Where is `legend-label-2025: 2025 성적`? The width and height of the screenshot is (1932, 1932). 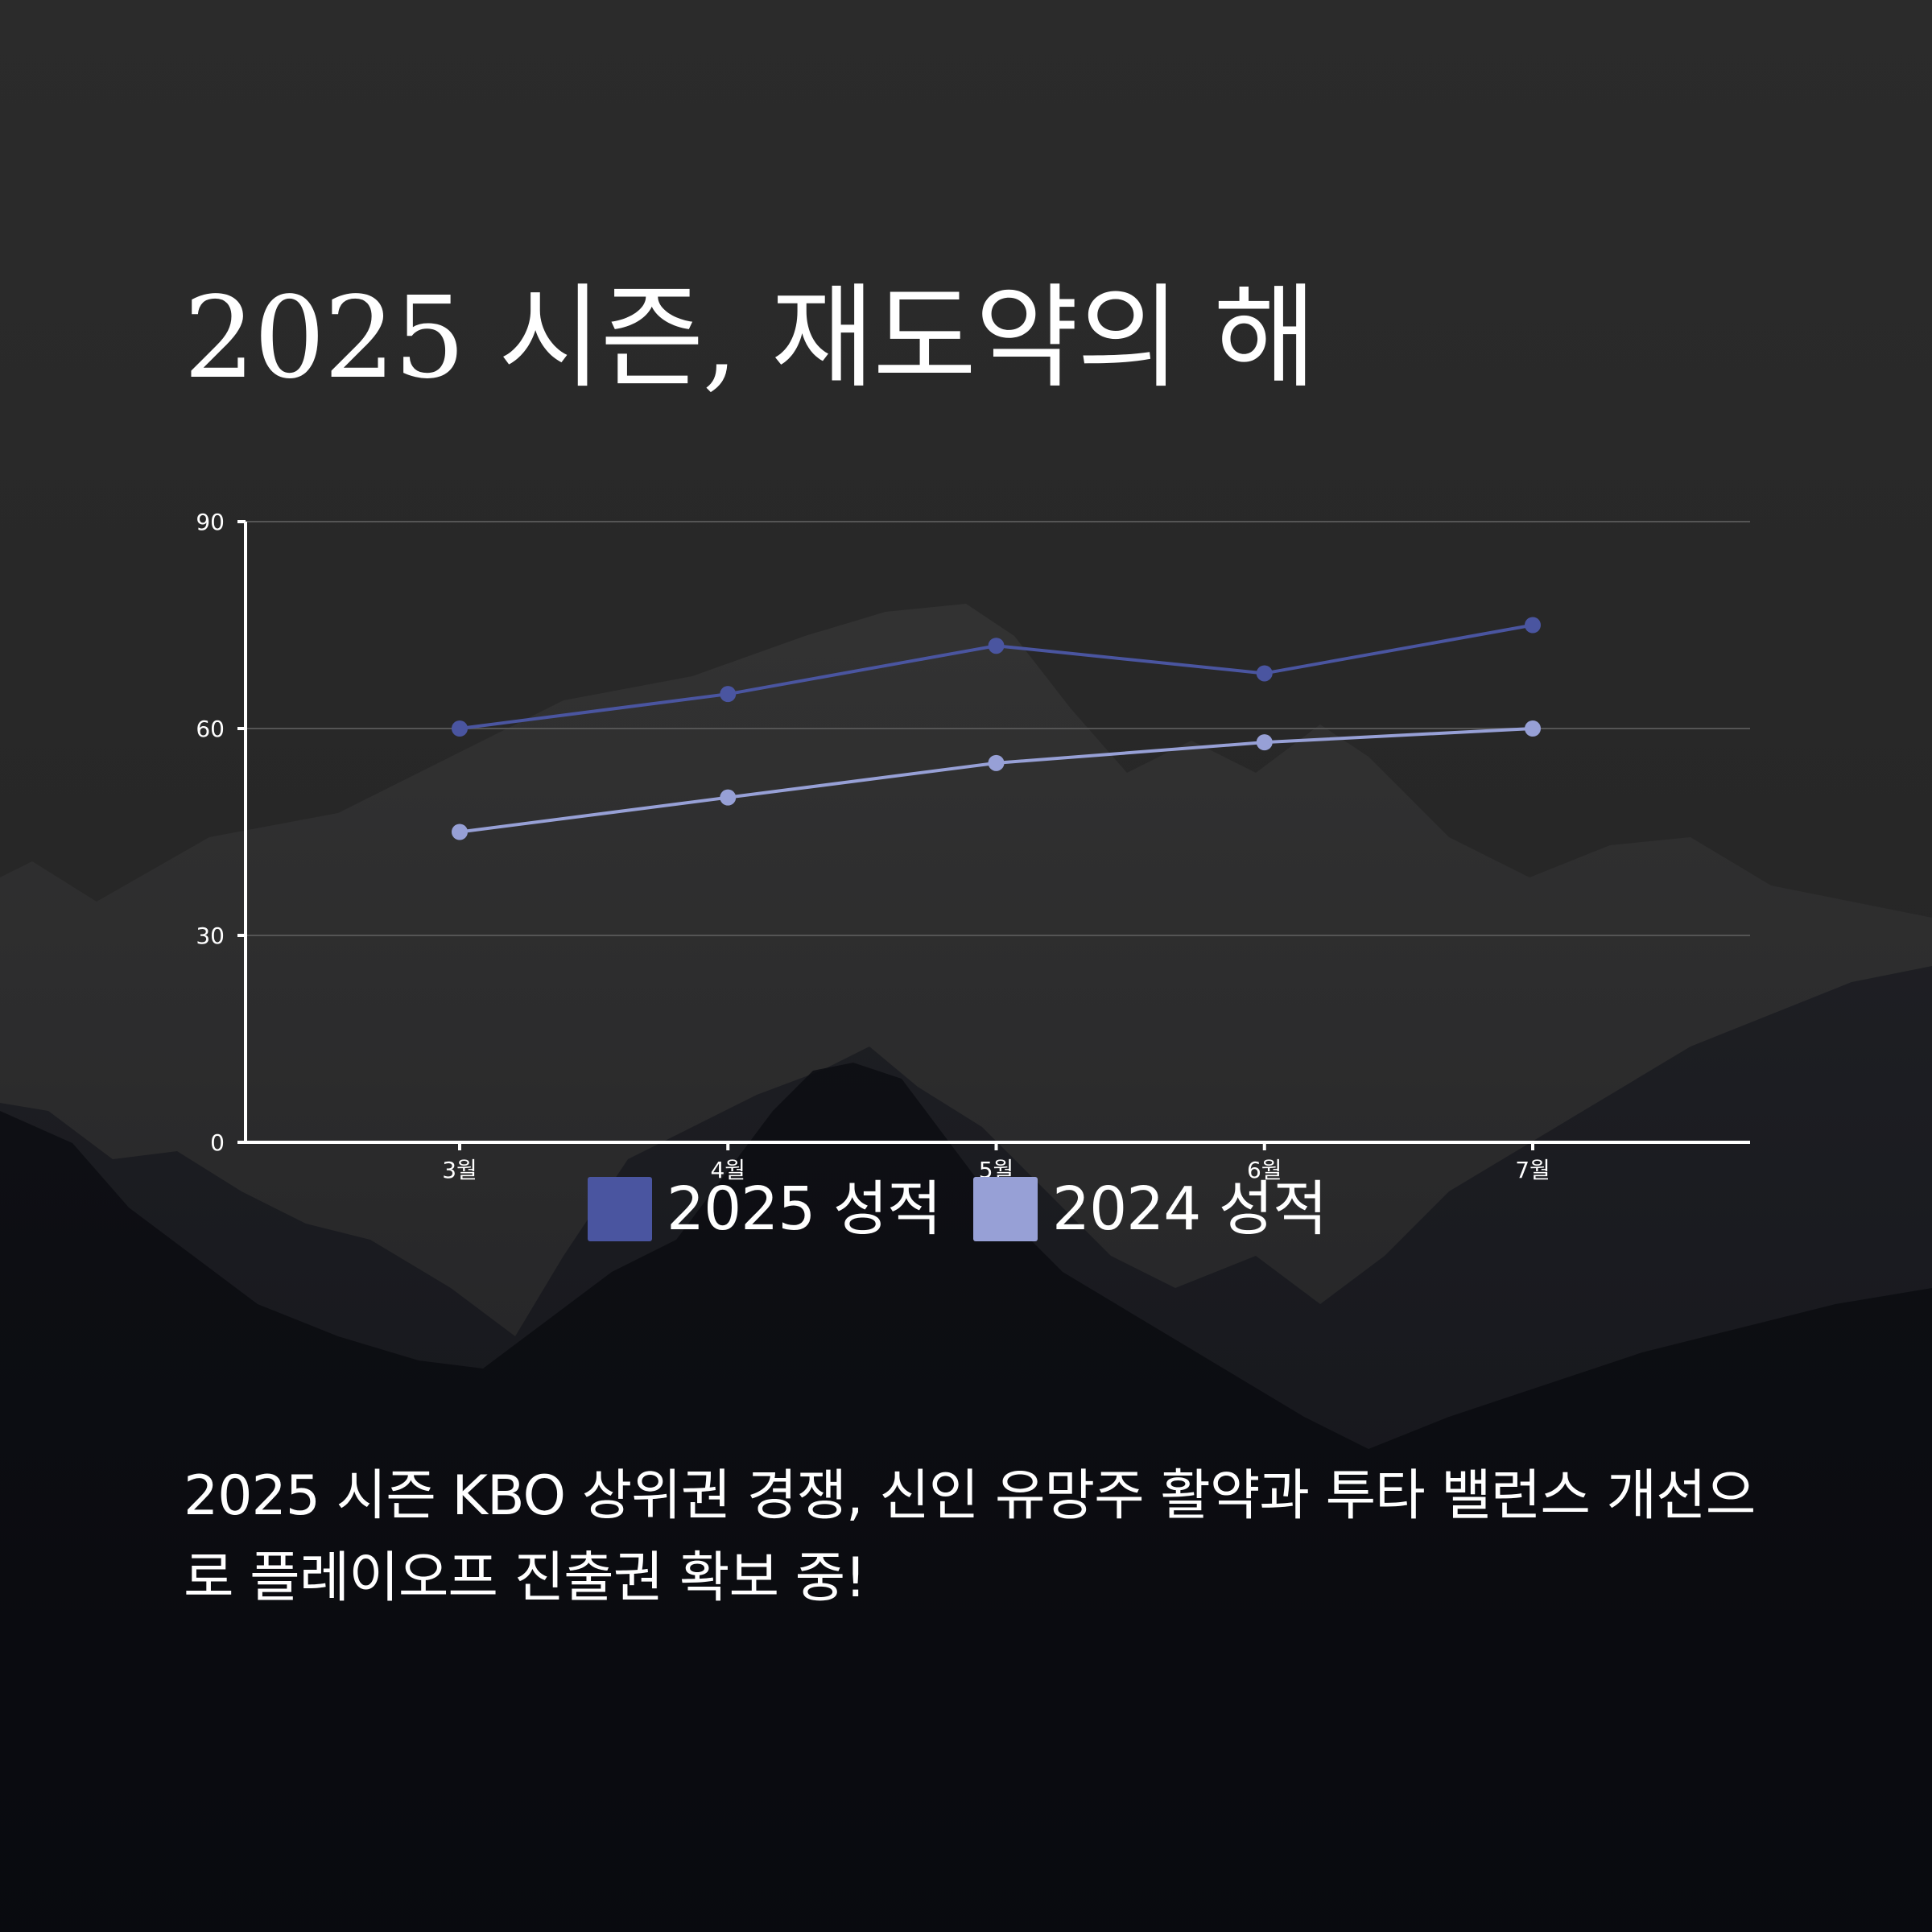 legend-label-2025: 2025 성적 is located at coordinates (804, 1209).